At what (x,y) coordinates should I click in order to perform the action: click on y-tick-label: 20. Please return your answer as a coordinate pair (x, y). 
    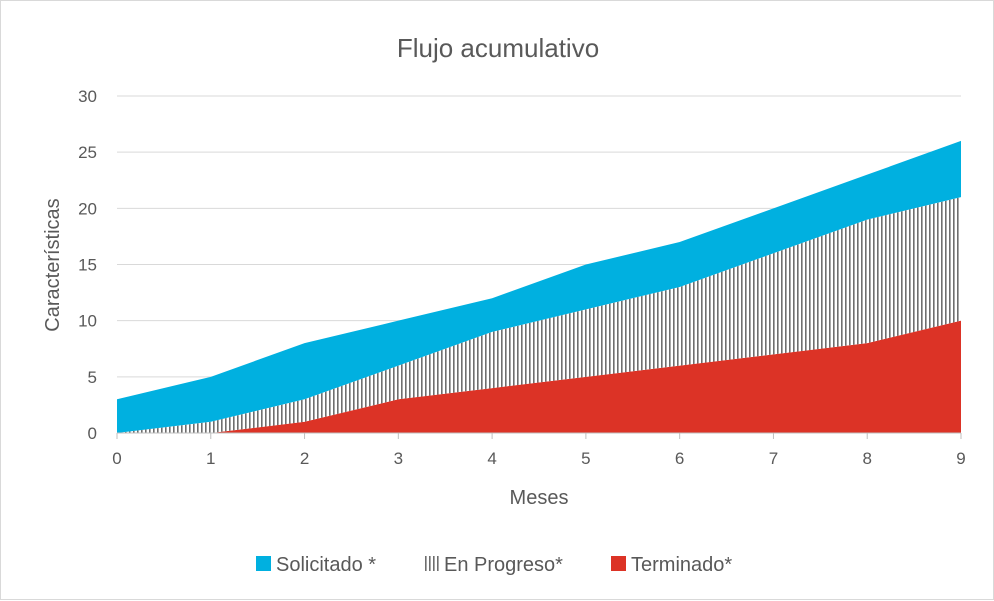
    Looking at the image, I should click on (87, 208).